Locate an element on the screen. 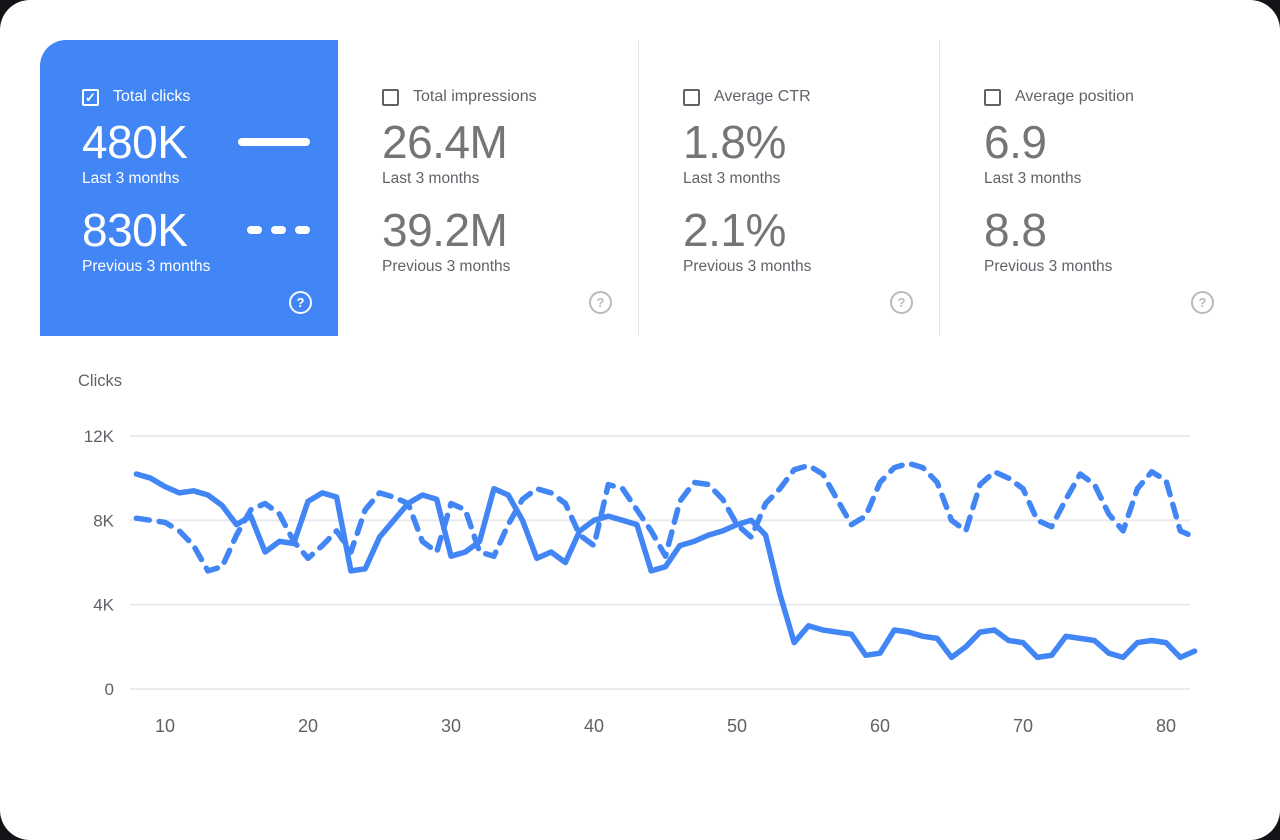  metric-label: Total impressions is located at coordinates (475, 96).